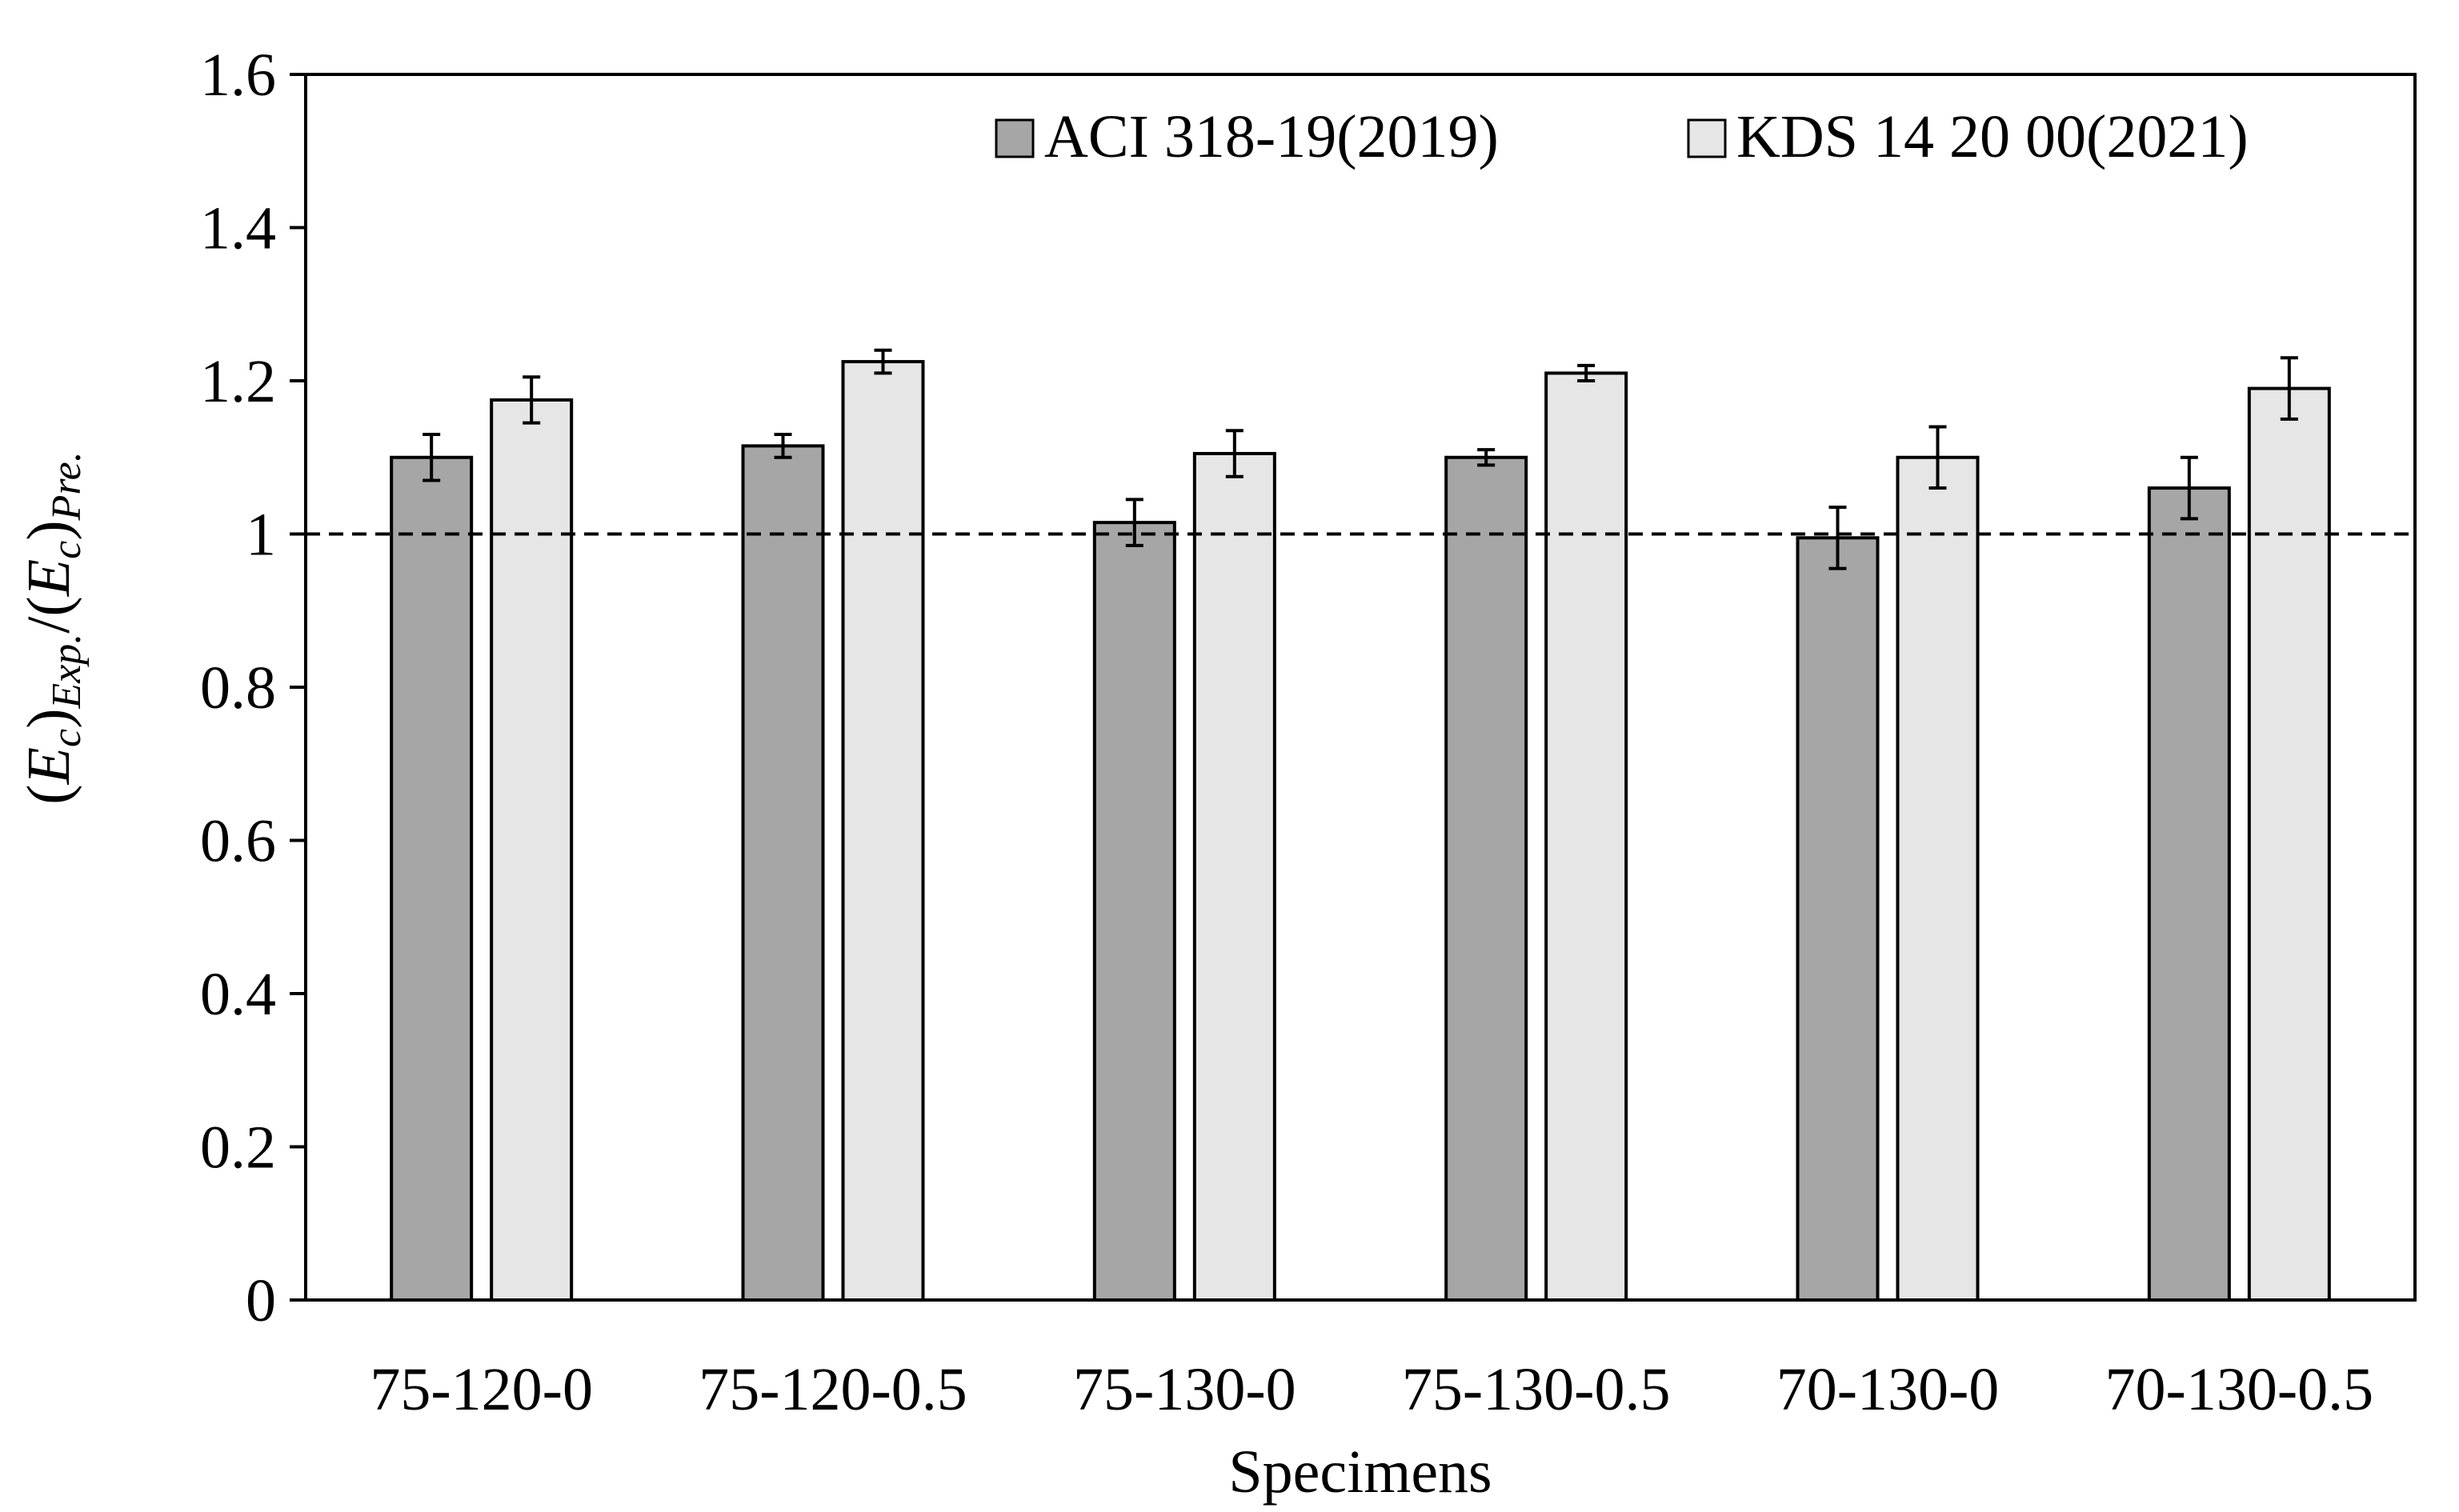 This screenshot has width=2459, height=1512. Describe the element at coordinates (238, 228) in the screenshot. I see `y-tick-label: 1.4` at that location.